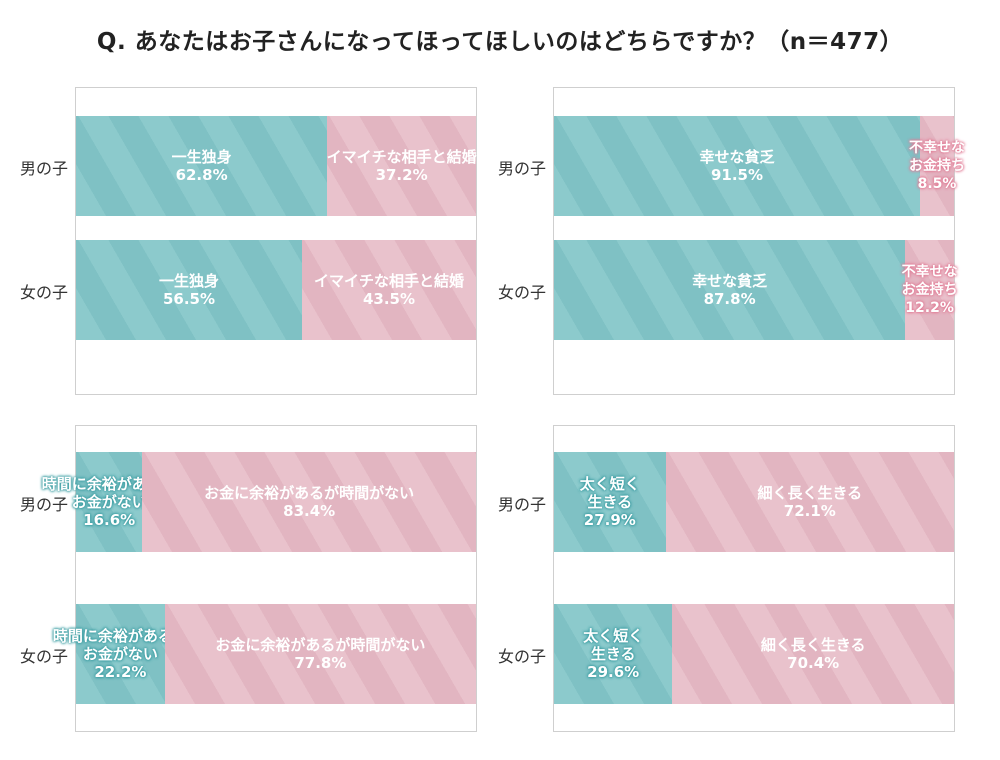 This screenshot has width=1000, height=760. I want to click on stacked-bar: 一生独身 56.5% イマイチな相手と結婚 43.5%, so click(276, 290).